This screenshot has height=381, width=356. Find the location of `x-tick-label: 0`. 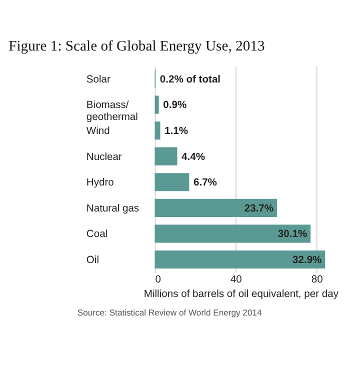

x-tick-label: 0 is located at coordinates (158, 280).